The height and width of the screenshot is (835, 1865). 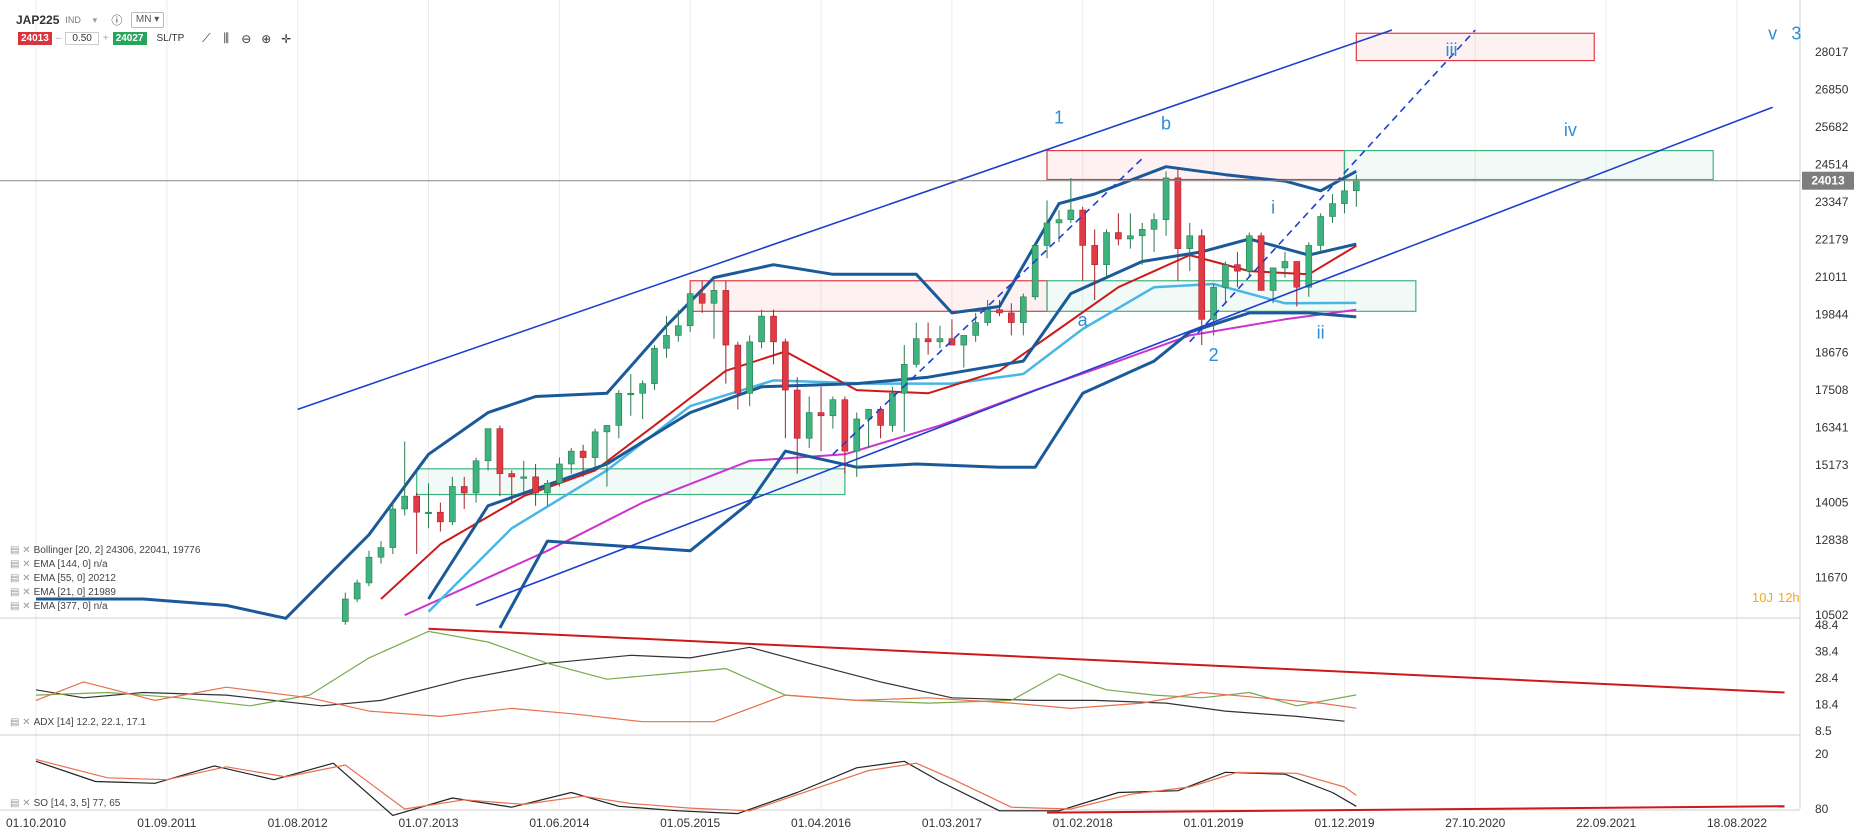 I want to click on legend-bollinger: ▤ ✕ Bollinger [20, 2] 24306, 22041, 19776, so click(x=105, y=550).